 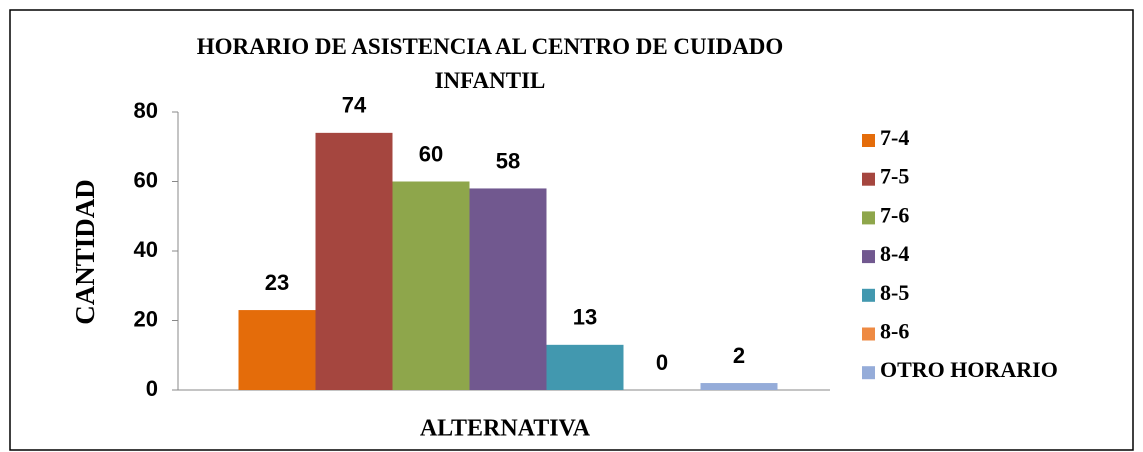 I want to click on y-tick-label: 80, so click(x=146, y=110).